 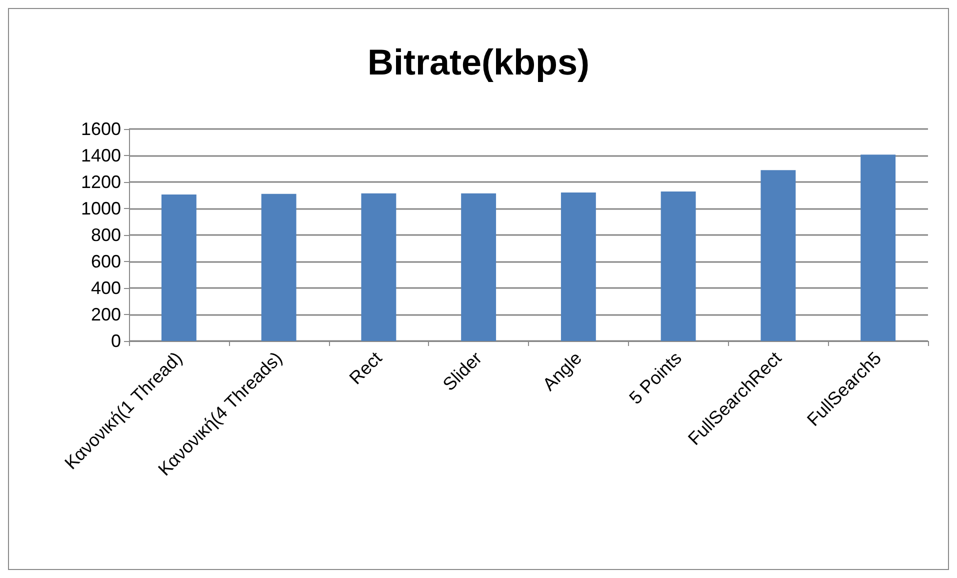 I want to click on y-tick-label: 1000, so click(x=100, y=208).